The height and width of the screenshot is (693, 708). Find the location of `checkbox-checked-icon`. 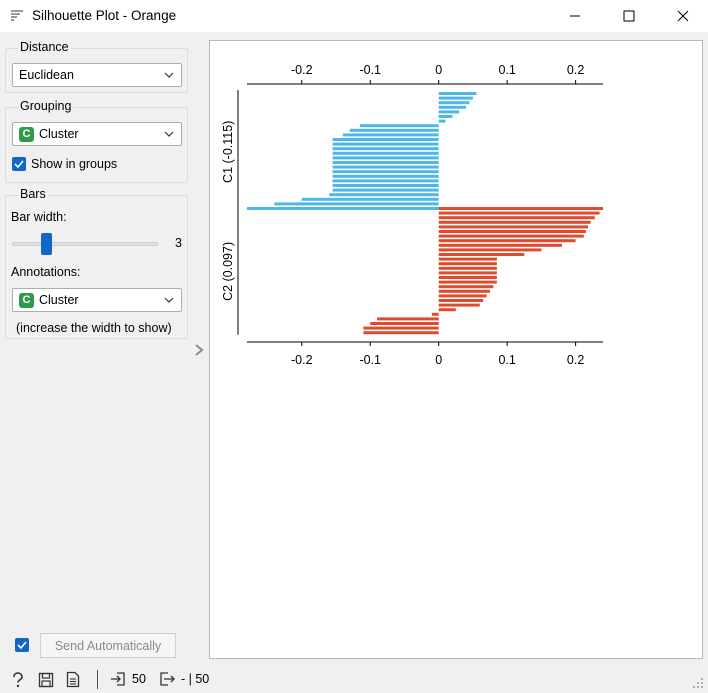

checkbox-checked-icon is located at coordinates (22, 645).